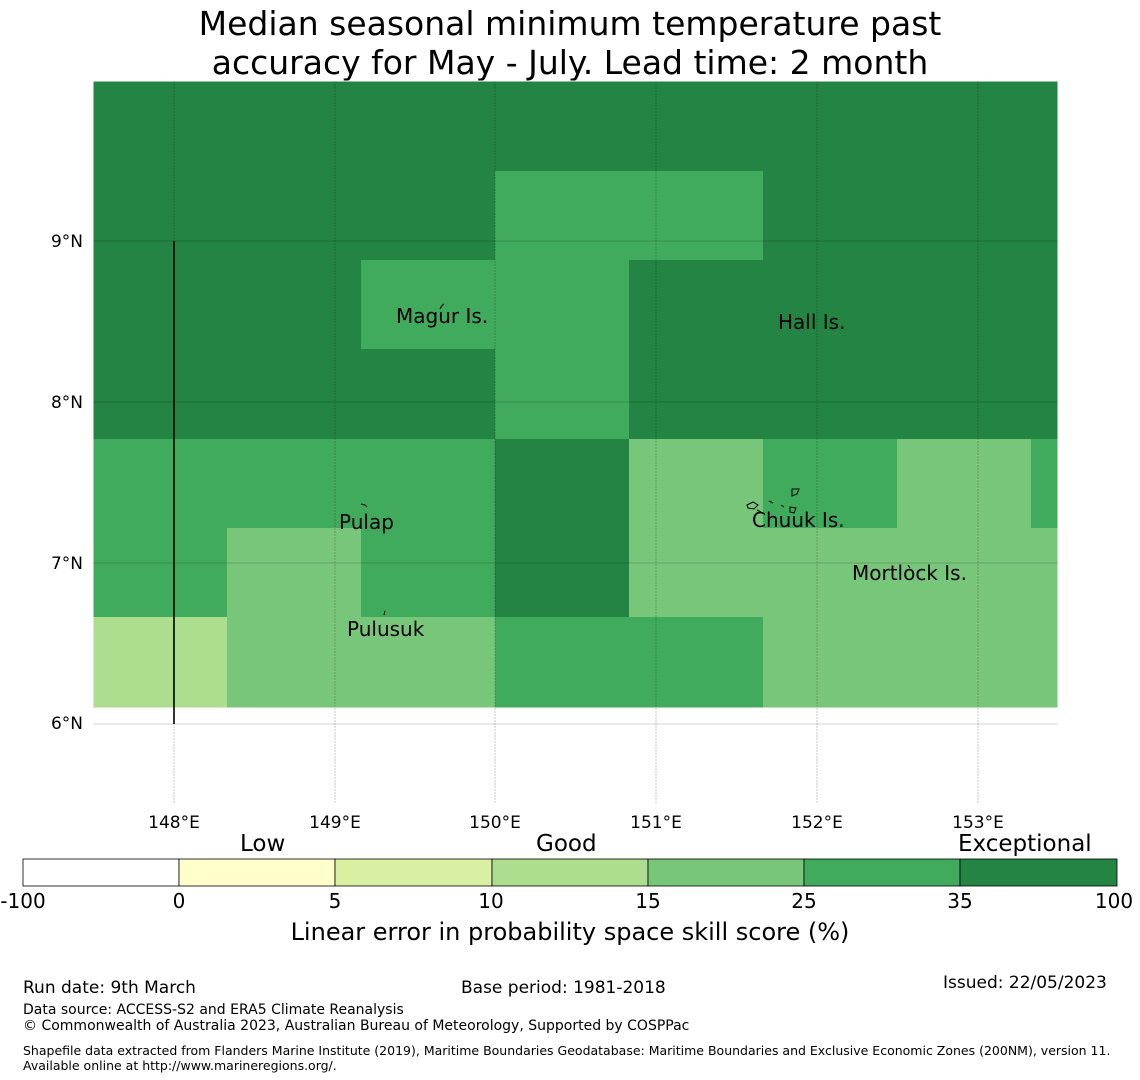 The height and width of the screenshot is (1080, 1140). I want to click on place-label-pulusuk: Pulusuk, so click(386, 629).